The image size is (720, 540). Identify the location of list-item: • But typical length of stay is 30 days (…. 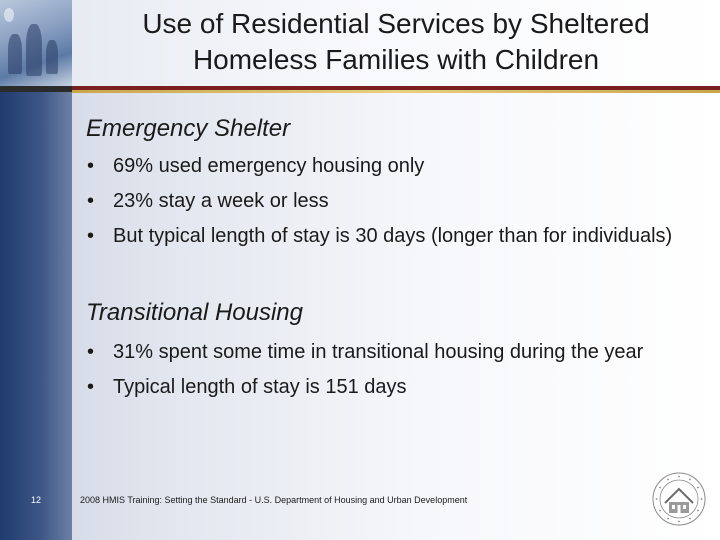
(386, 236).